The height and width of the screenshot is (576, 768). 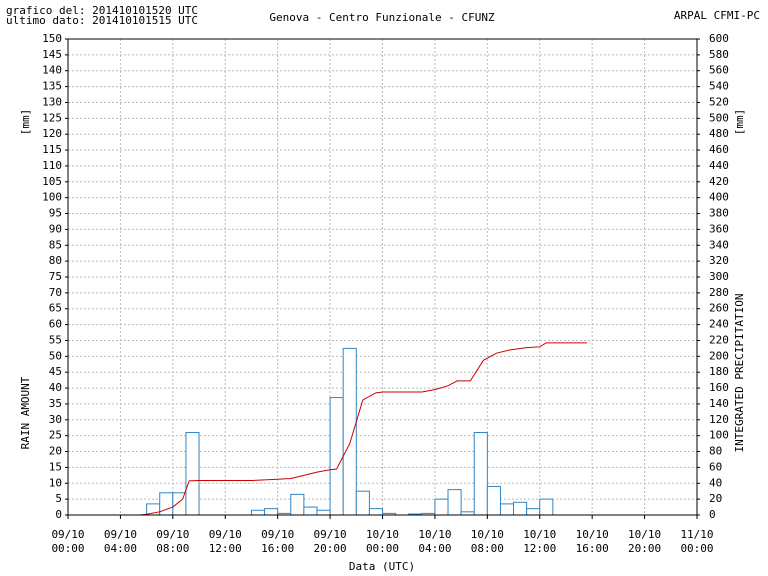 I want to click on y-tick-label: 65, so click(x=55, y=308).